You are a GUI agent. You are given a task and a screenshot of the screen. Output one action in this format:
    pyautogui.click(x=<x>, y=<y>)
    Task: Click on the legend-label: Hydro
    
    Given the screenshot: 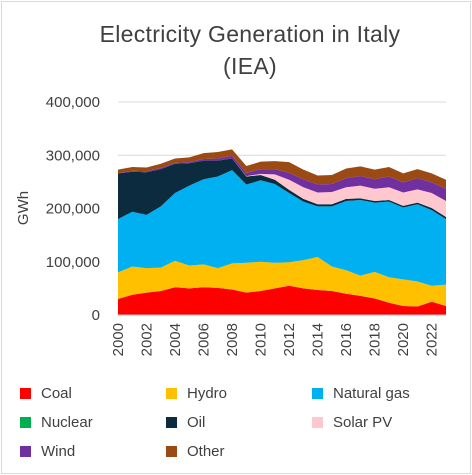 What is the action you would take?
    pyautogui.click(x=207, y=393)
    